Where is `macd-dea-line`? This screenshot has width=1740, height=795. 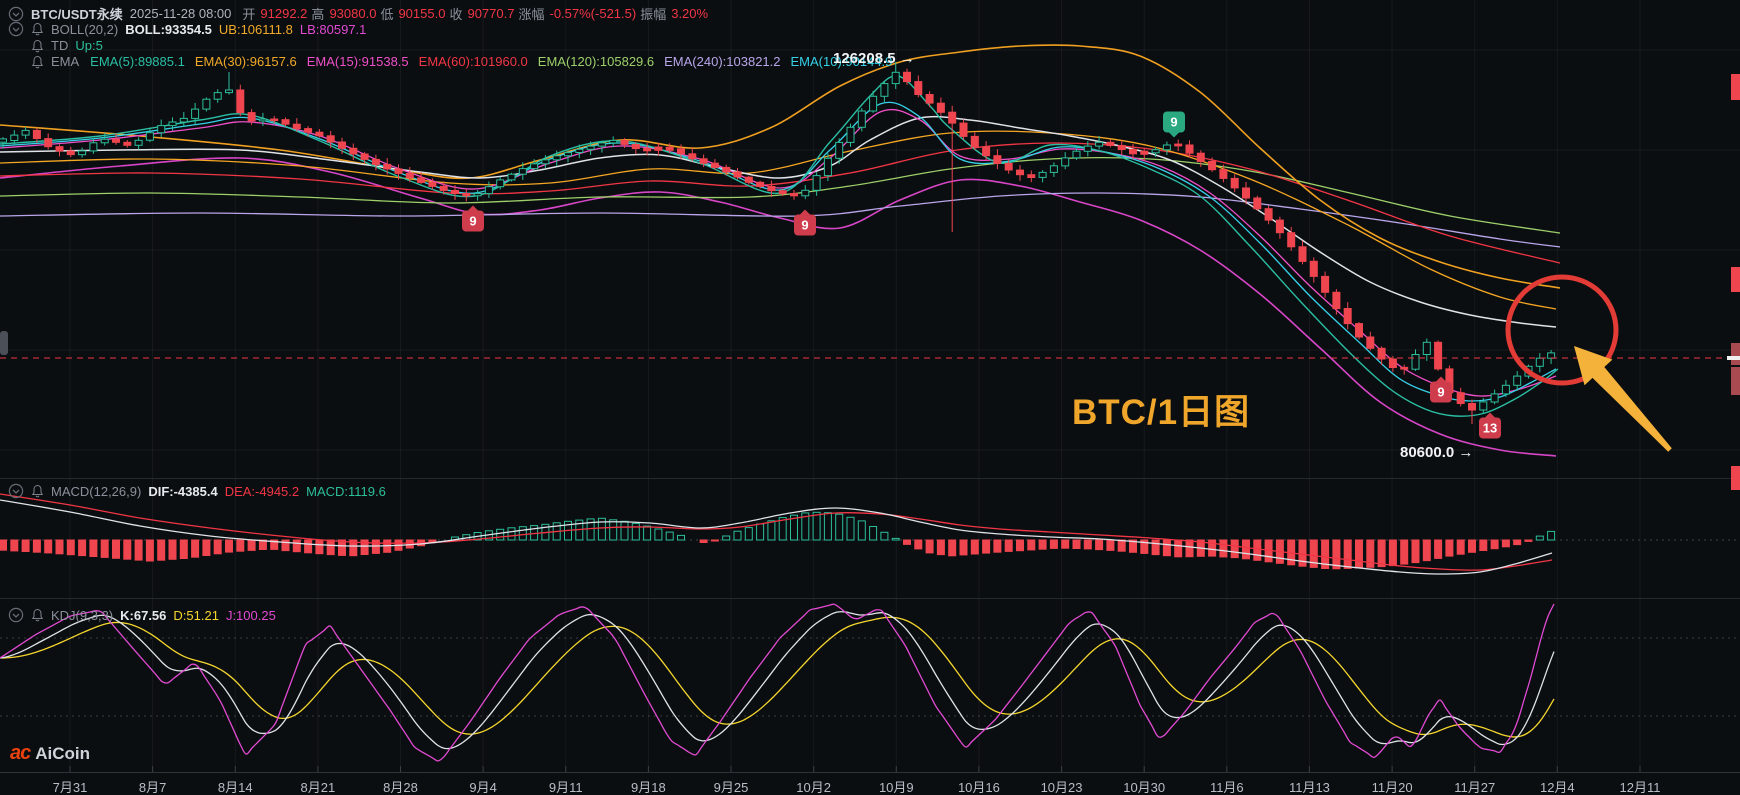 macd-dea-line is located at coordinates (776, 532).